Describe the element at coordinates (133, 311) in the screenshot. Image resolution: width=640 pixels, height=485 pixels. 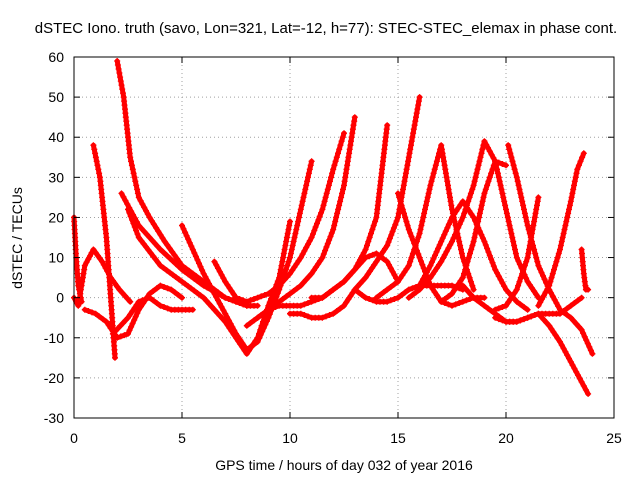
I see `series-markers` at that location.